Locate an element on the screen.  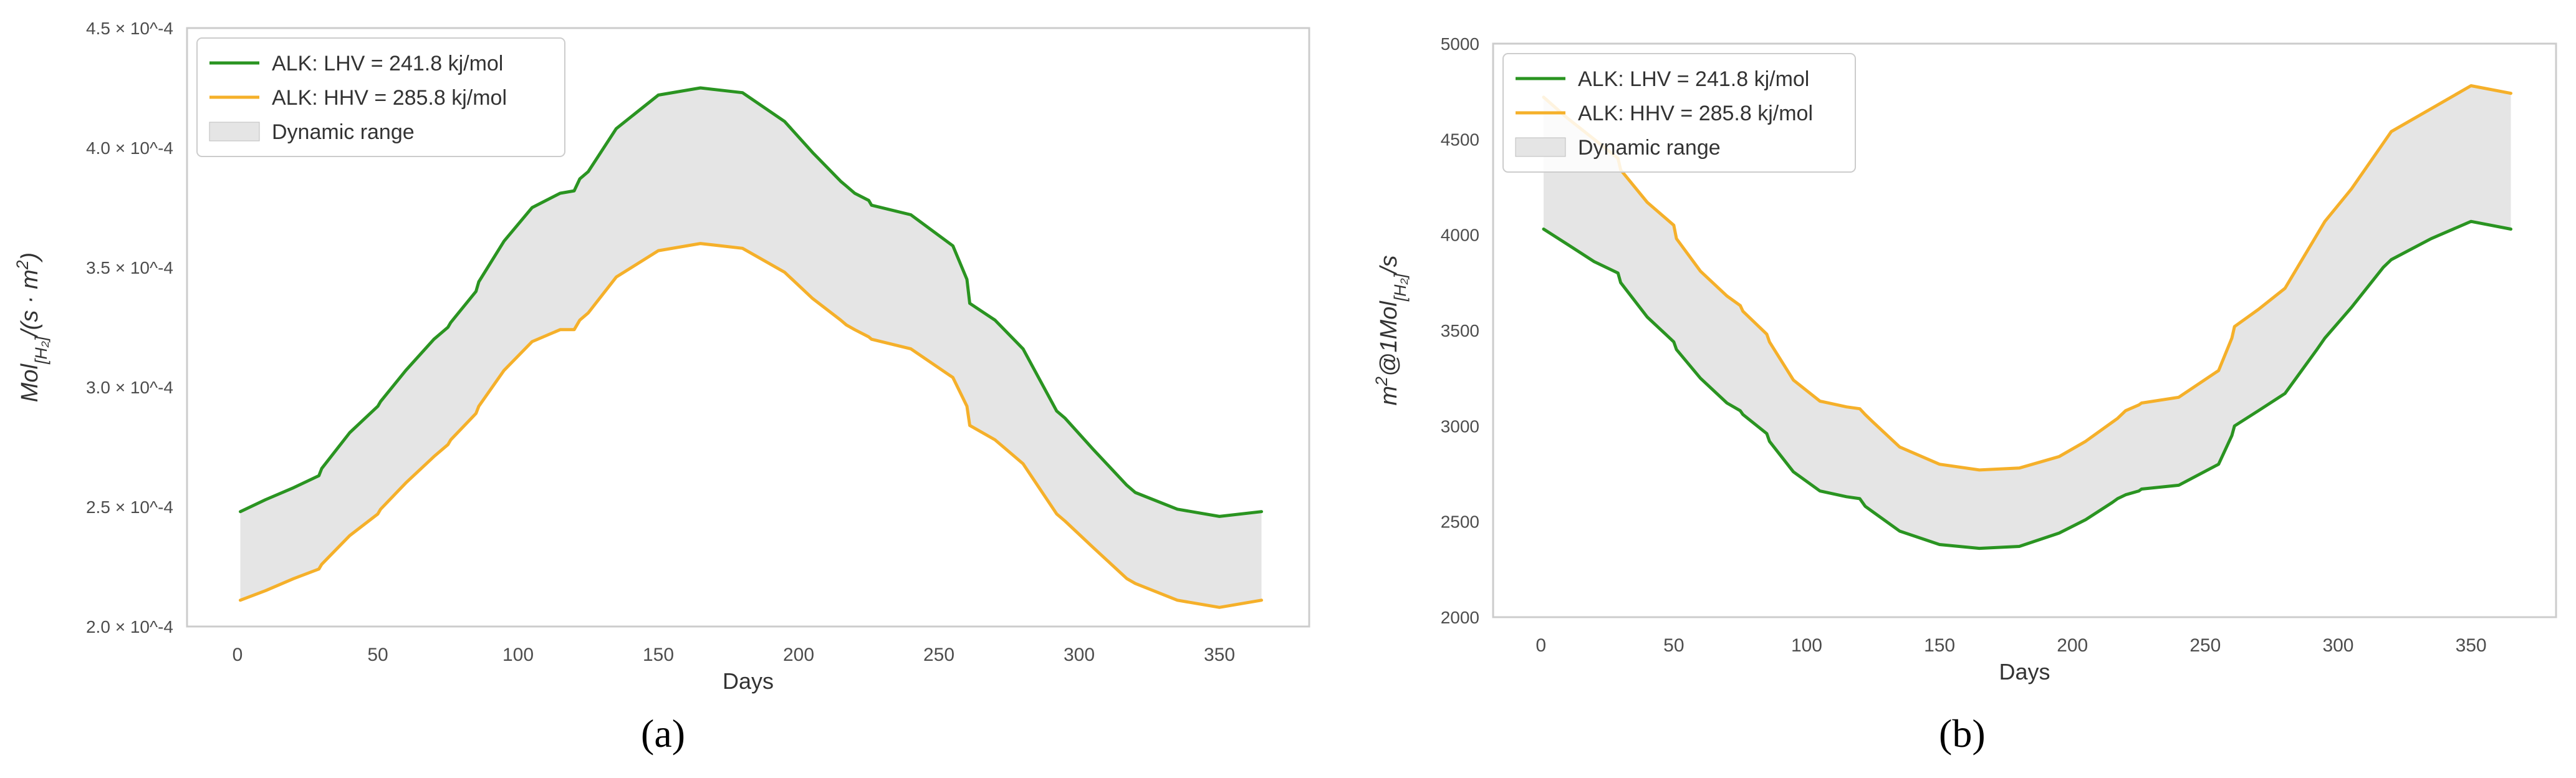
y-tick-label-b: 5000 is located at coordinates (1460, 44).